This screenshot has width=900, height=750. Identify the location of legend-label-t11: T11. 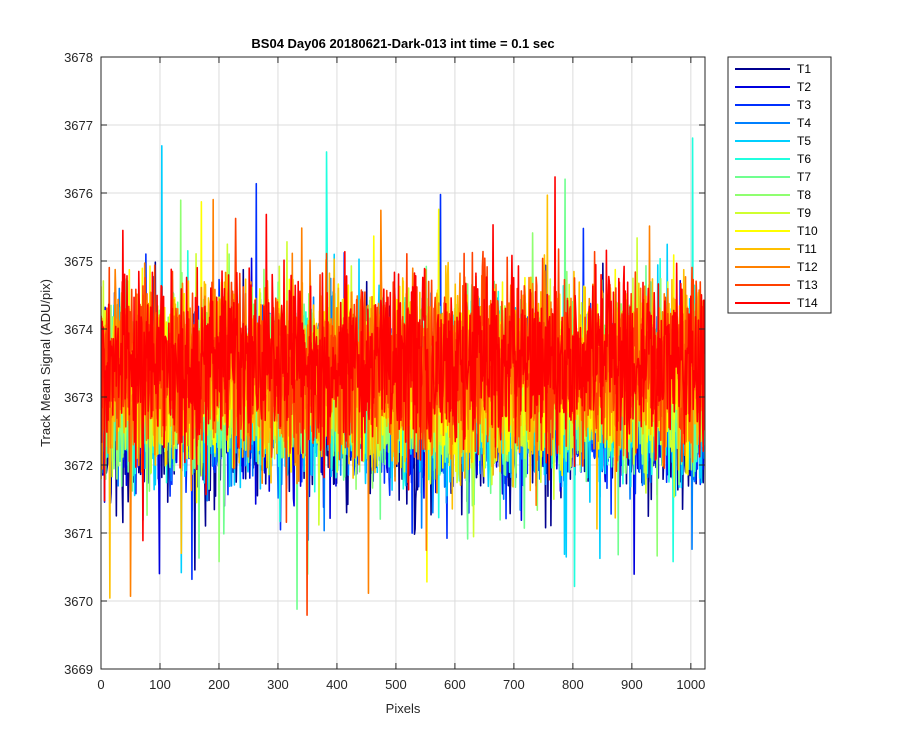
(807, 249).